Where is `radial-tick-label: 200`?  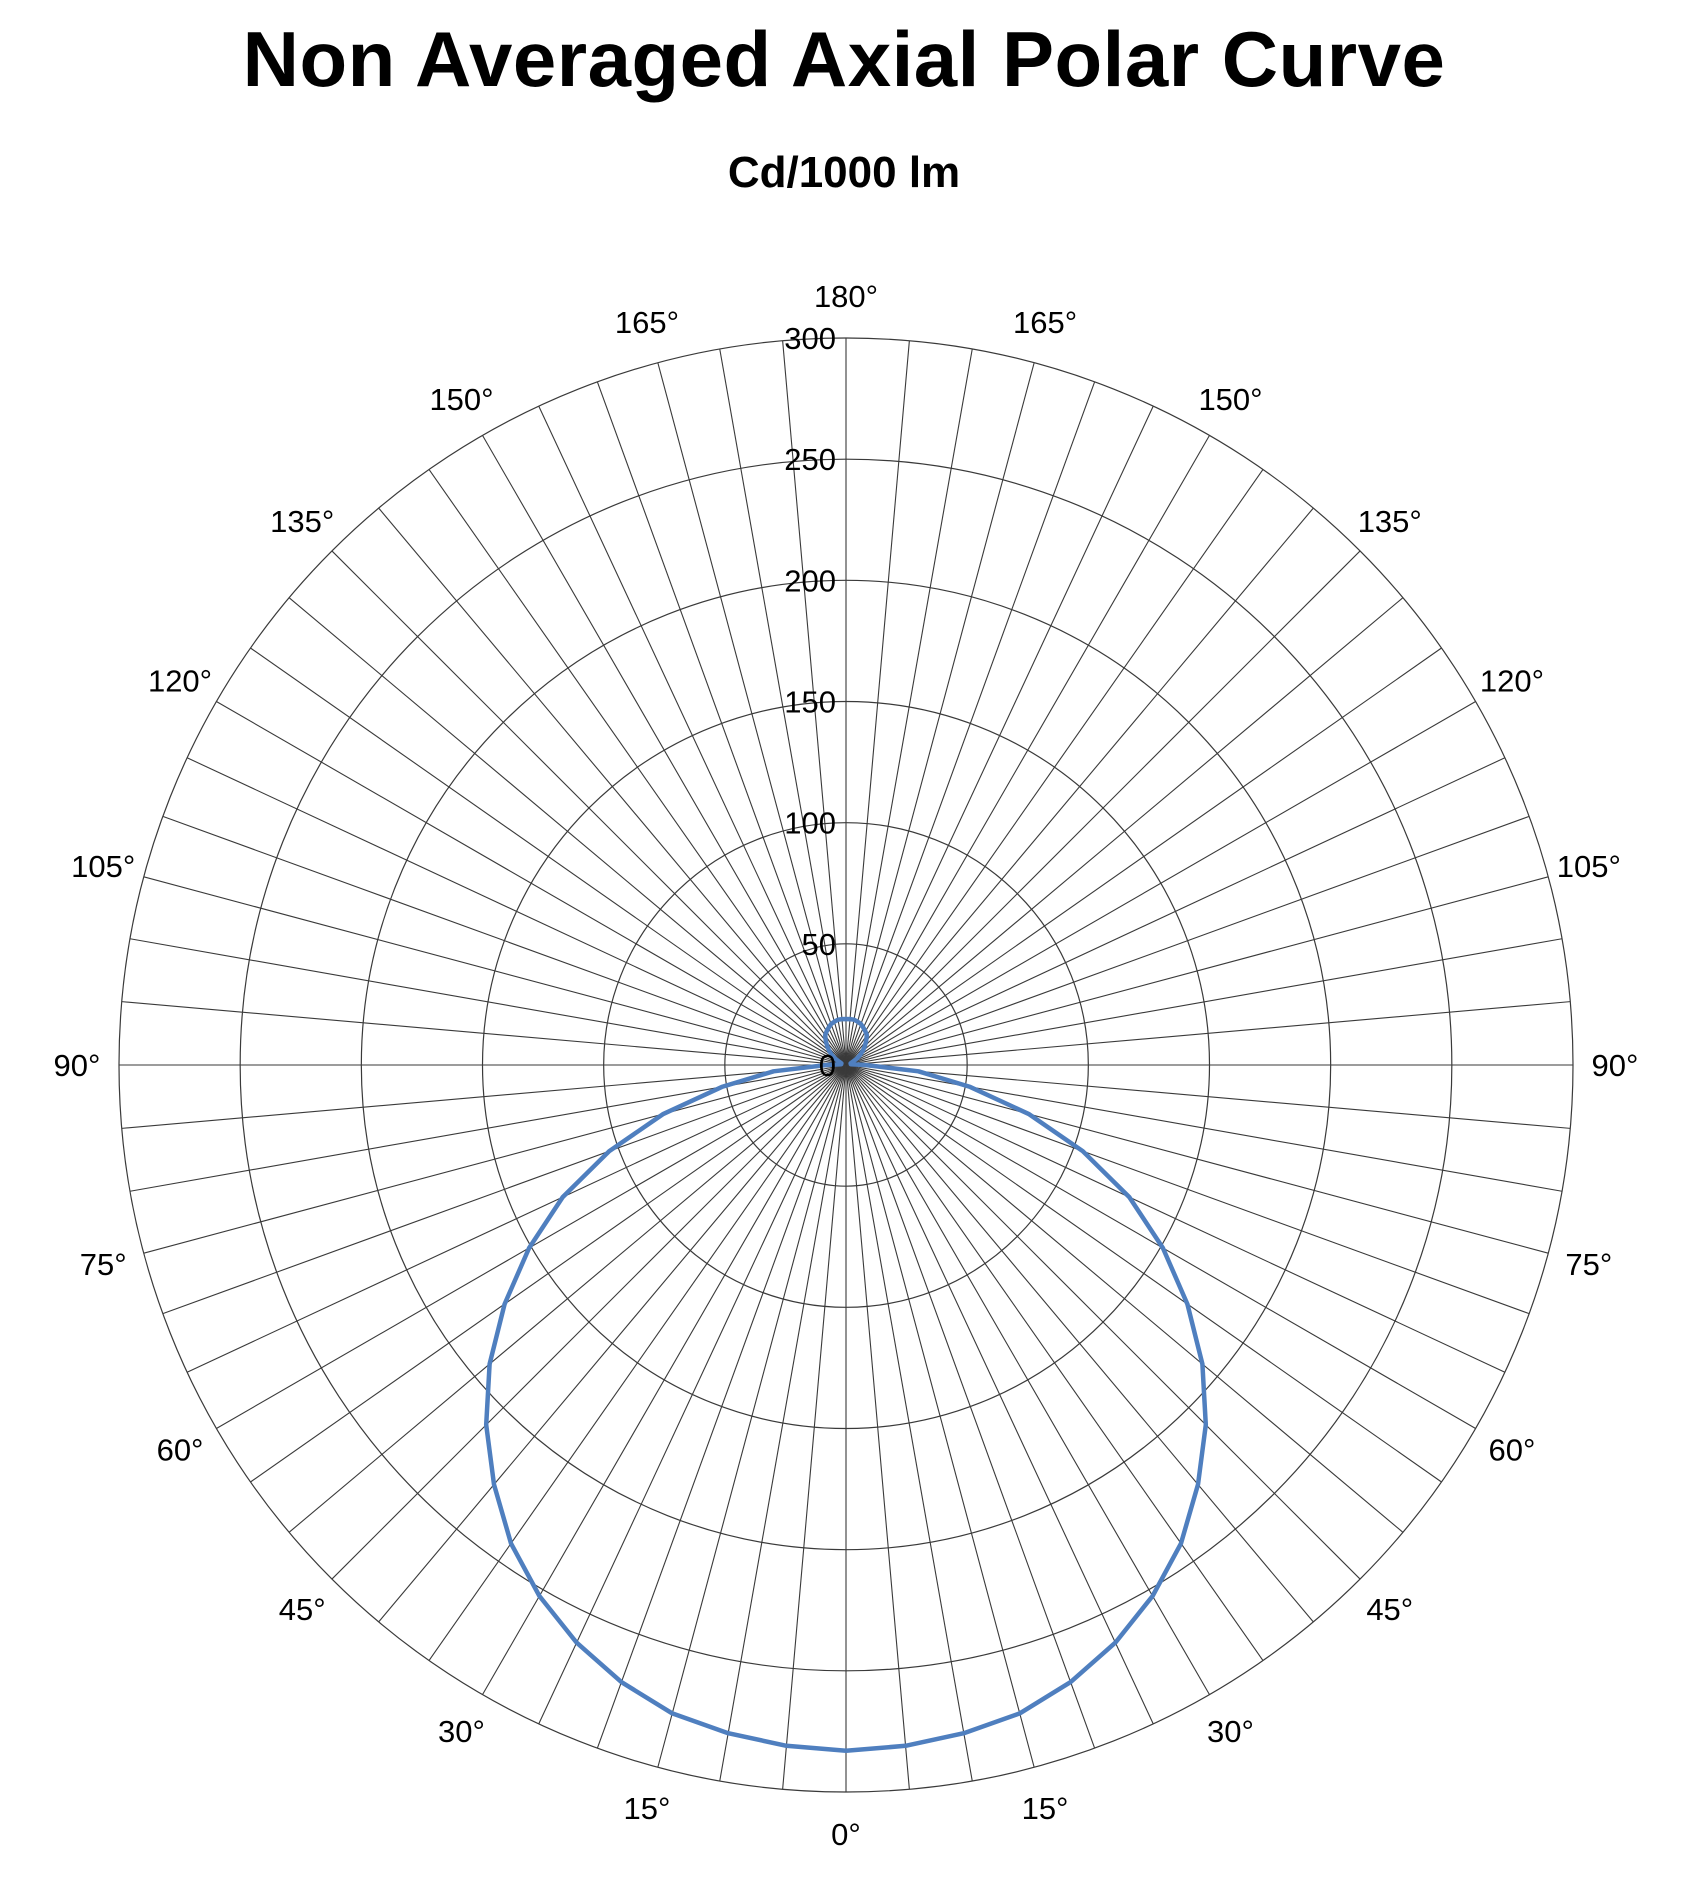 radial-tick-label: 200 is located at coordinates (810, 580).